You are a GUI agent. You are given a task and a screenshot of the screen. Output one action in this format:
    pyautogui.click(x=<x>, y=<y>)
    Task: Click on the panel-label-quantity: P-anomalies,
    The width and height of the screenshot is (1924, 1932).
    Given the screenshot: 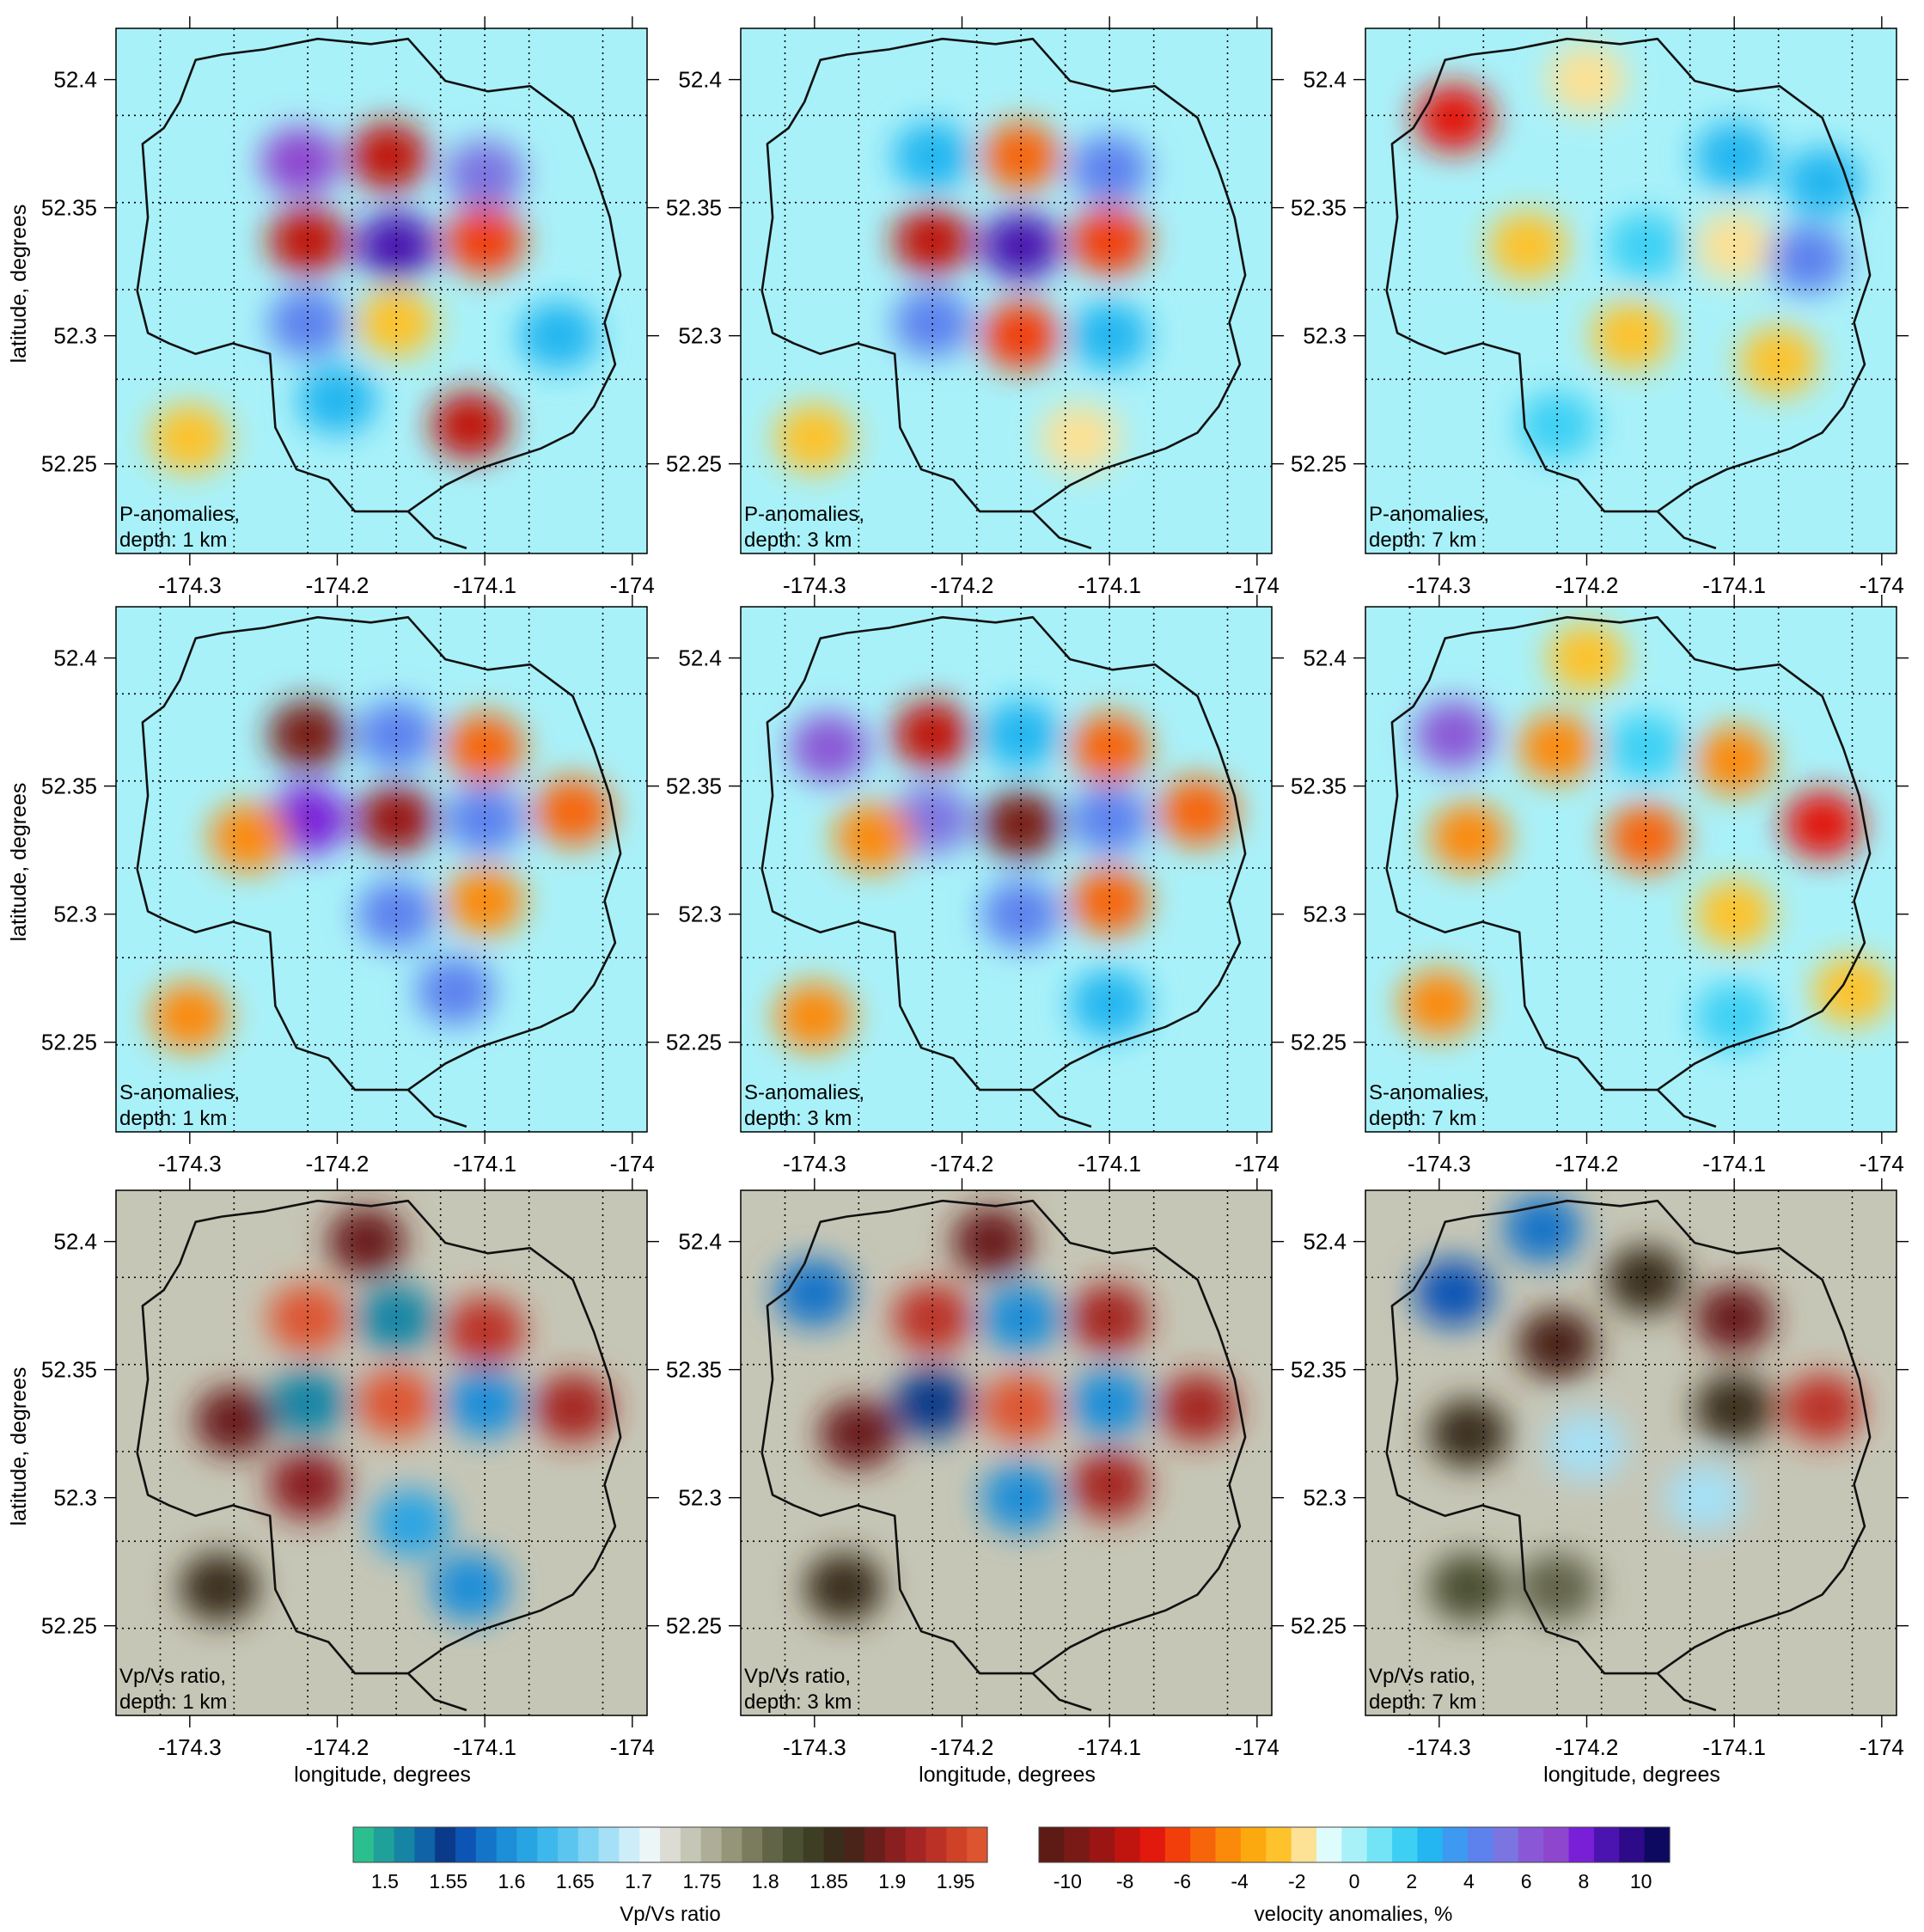 What is the action you would take?
    pyautogui.click(x=179, y=514)
    